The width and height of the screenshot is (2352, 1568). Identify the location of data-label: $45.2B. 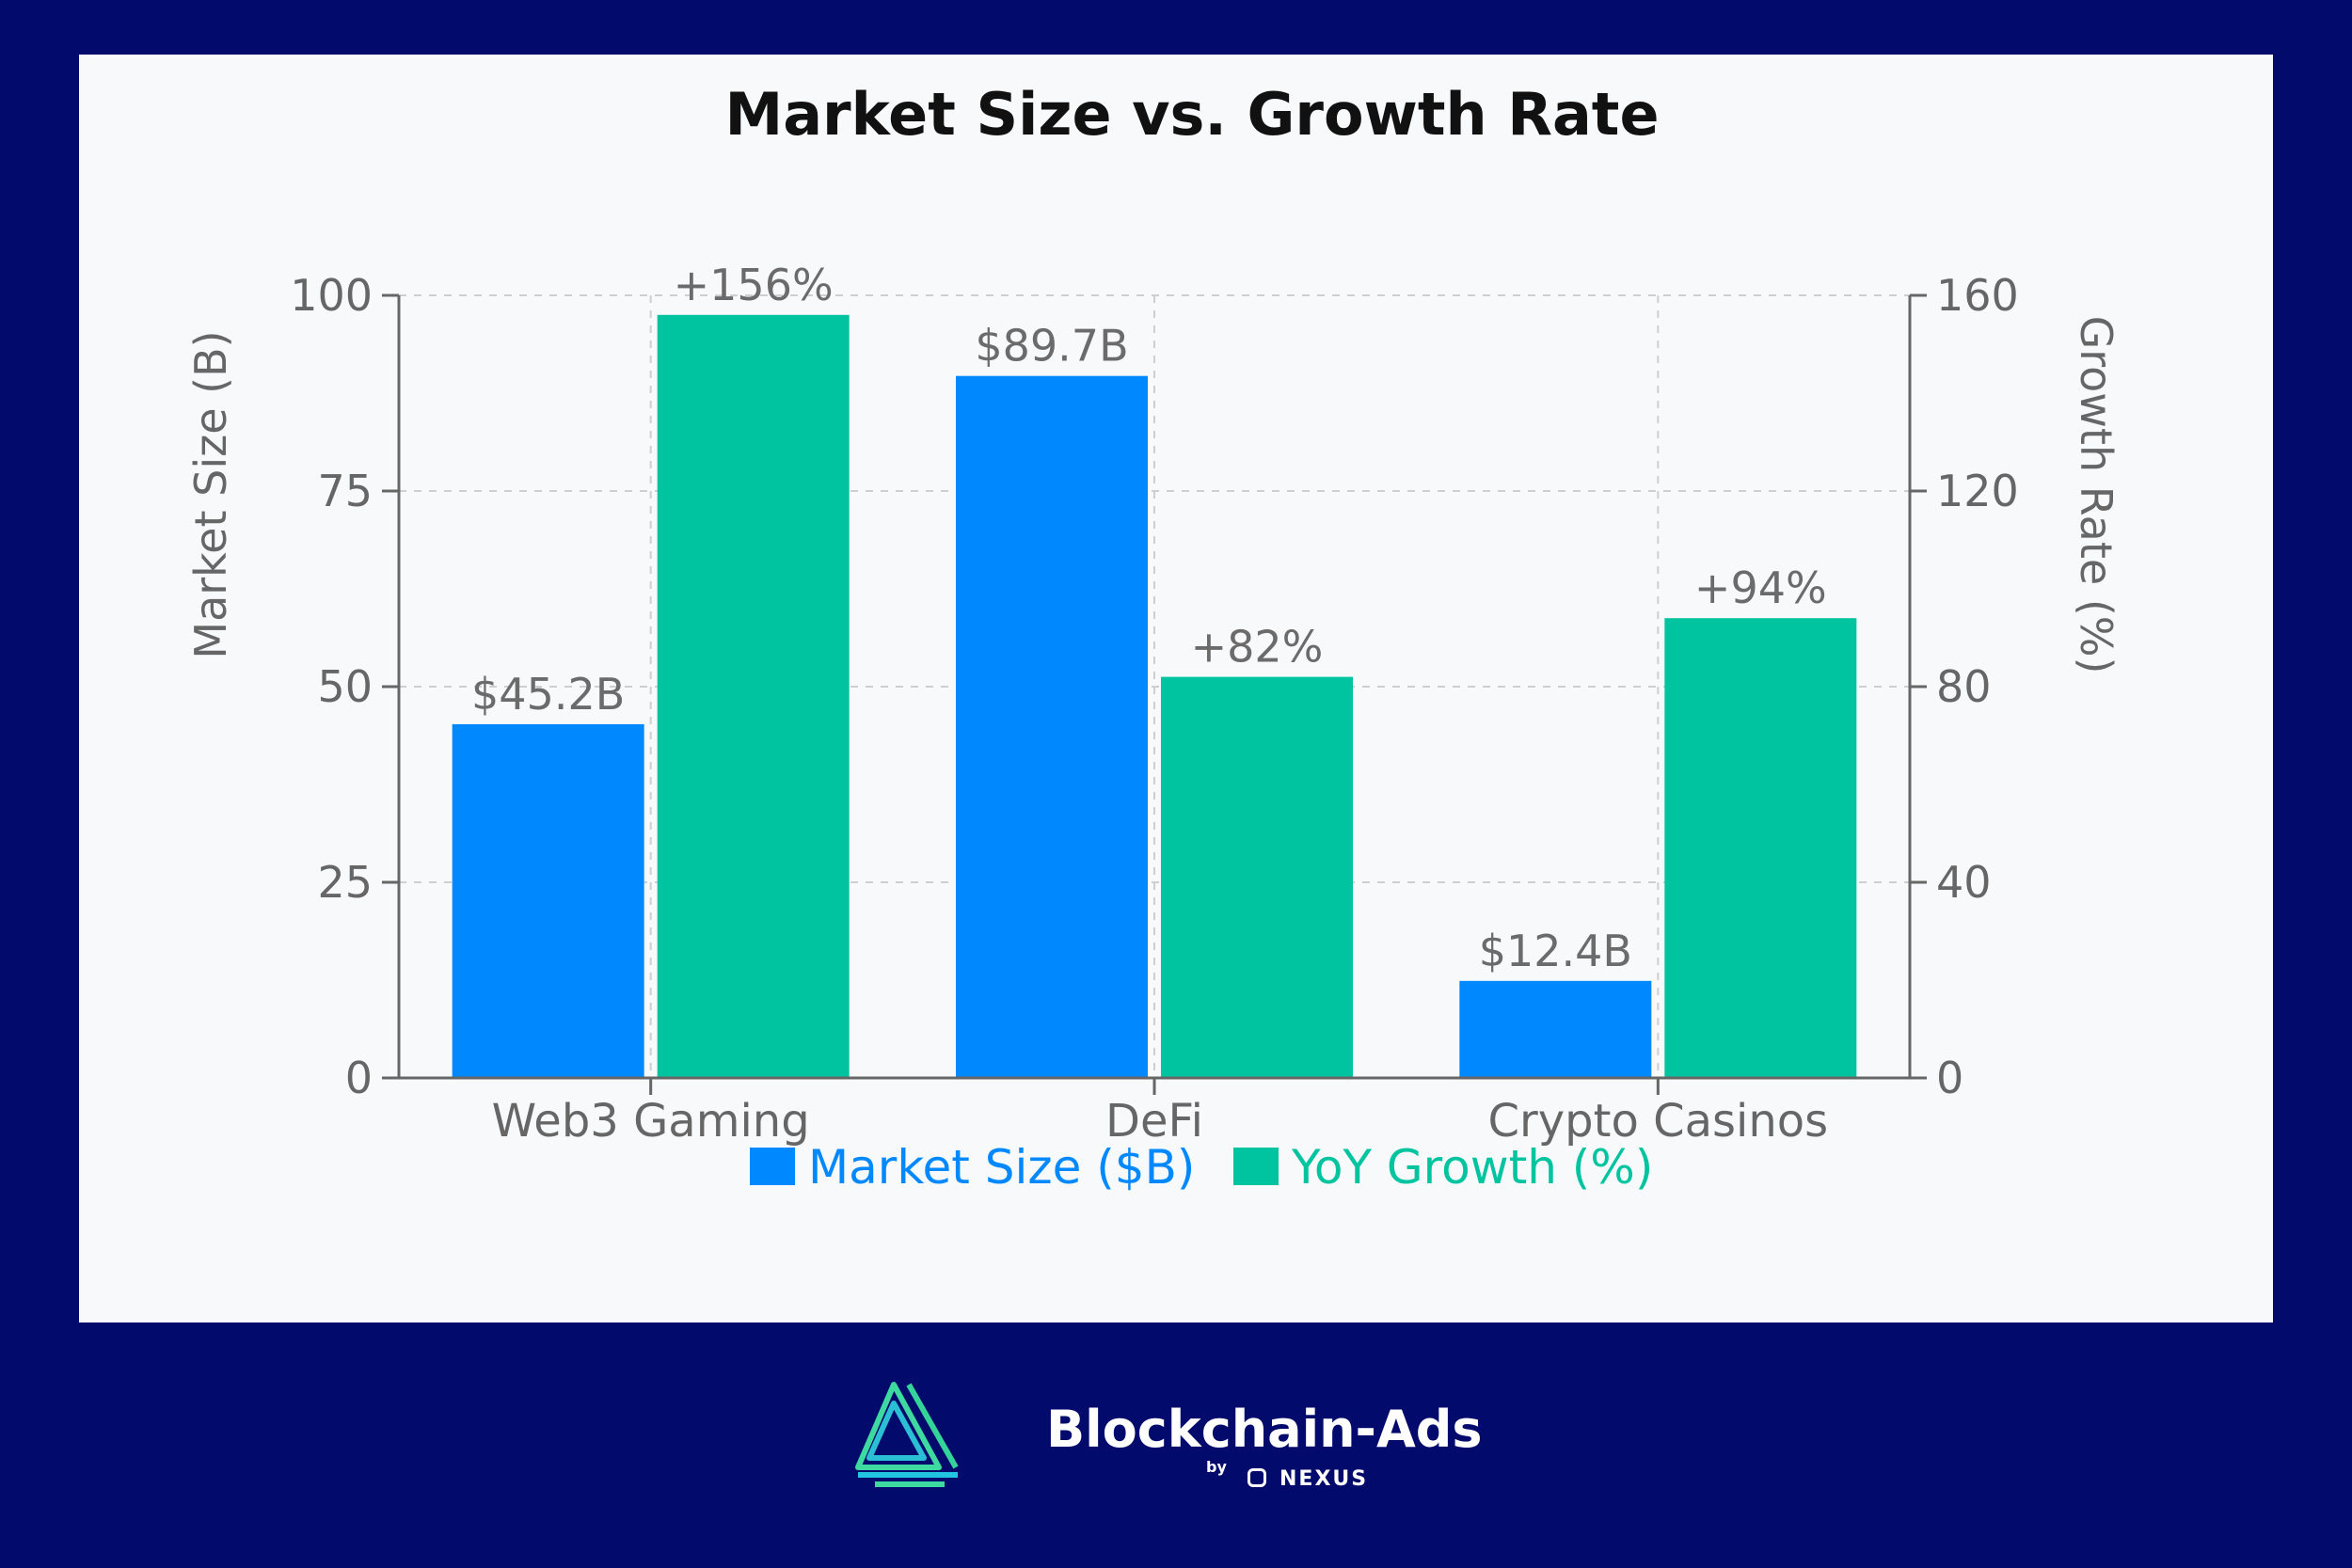
(548, 694).